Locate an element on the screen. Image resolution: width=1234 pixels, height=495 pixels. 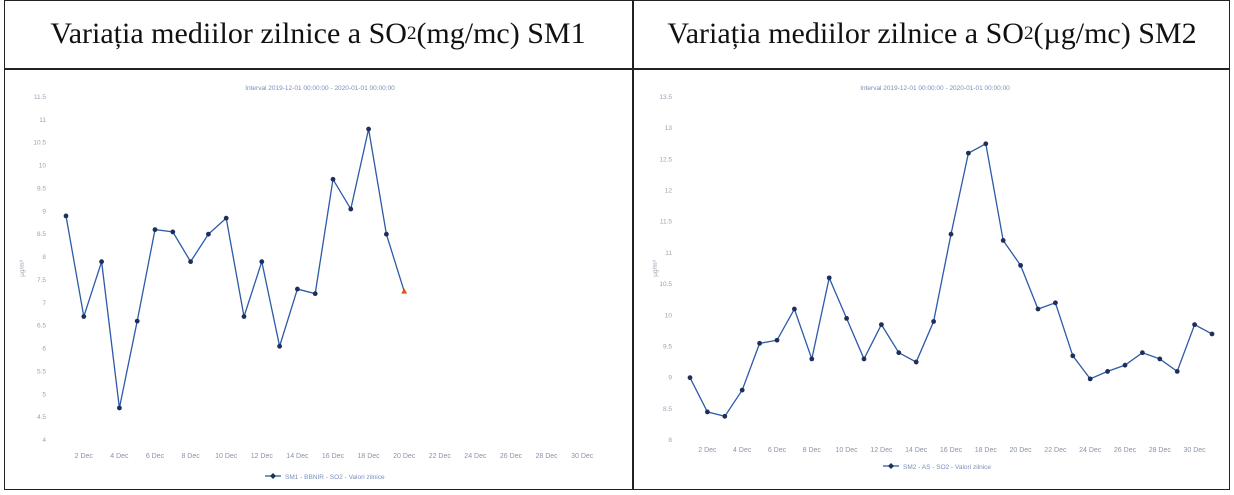
legend-marker is located at coordinates (273, 476).